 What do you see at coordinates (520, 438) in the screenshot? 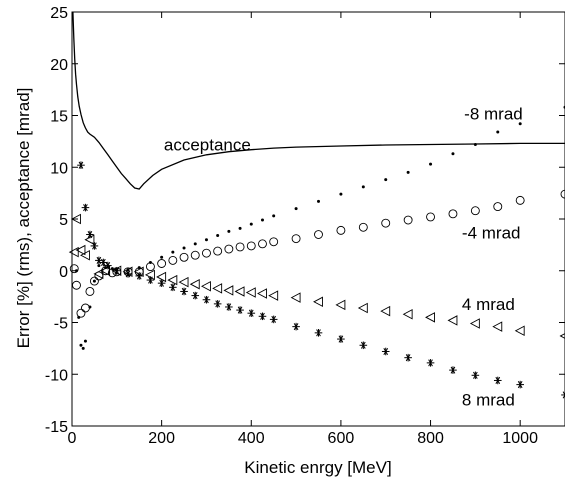
I see `x-tick-label: 1000` at bounding box center [520, 438].